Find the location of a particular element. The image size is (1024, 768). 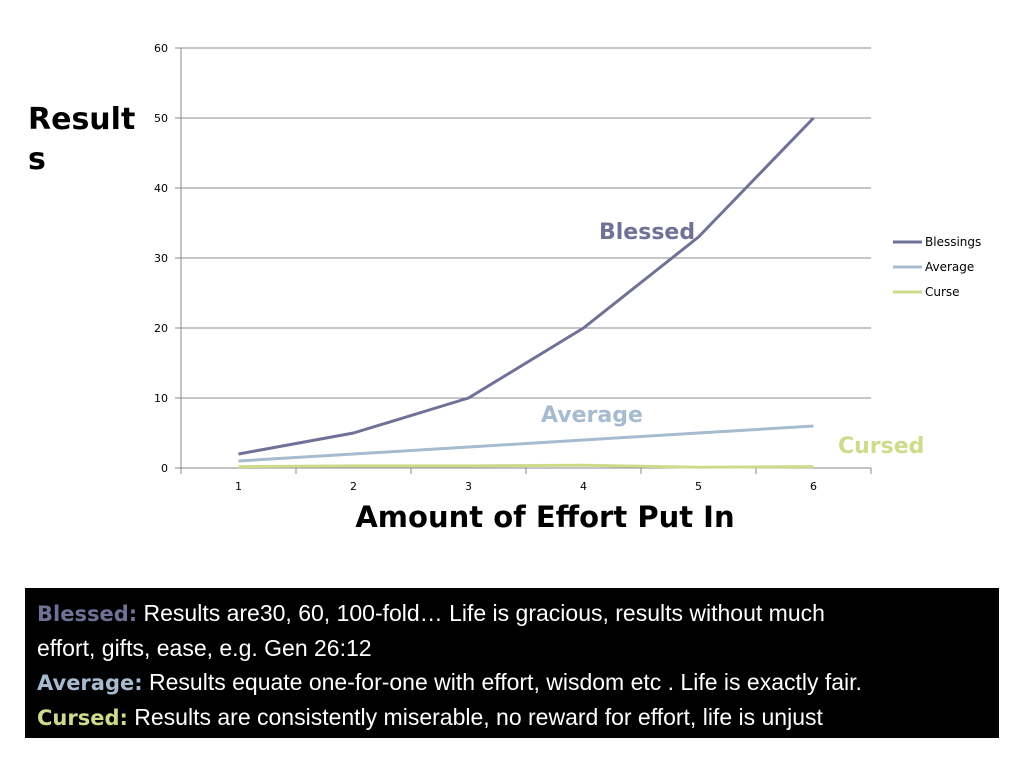

series-line-average is located at coordinates (526, 443).